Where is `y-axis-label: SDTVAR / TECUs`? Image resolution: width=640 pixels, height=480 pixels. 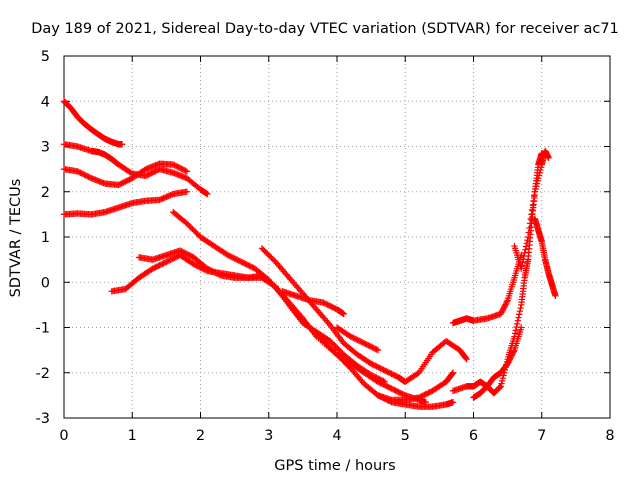
y-axis-label: SDTVAR / TECUs is located at coordinates (16, 238).